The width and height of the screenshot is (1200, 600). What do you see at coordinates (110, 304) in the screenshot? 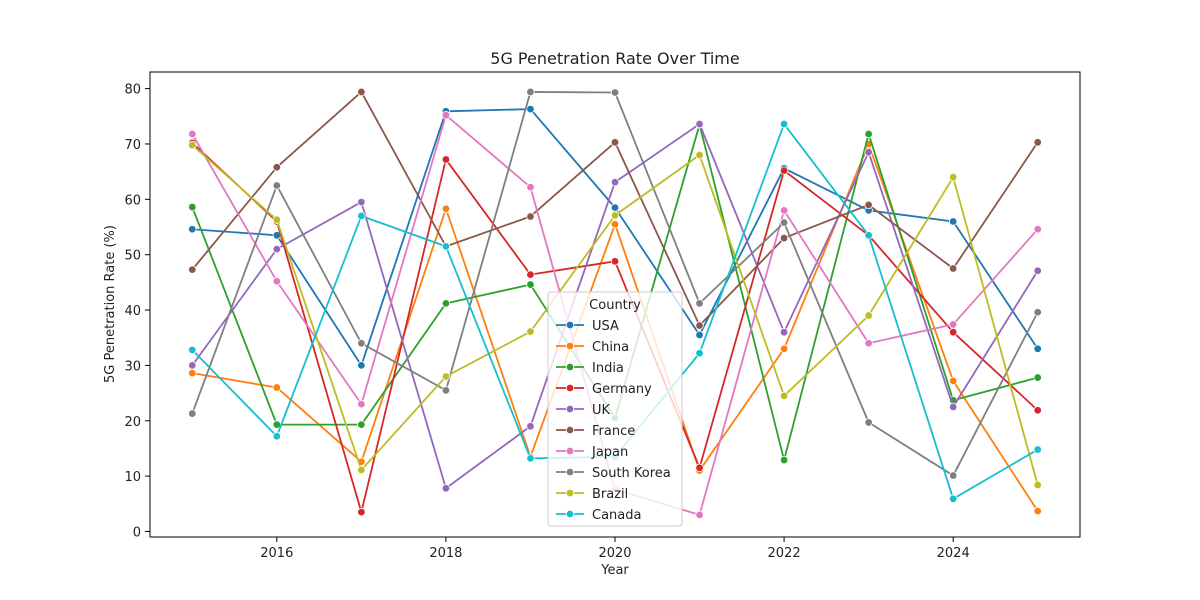
I see `y-axis-label: 5G Penetration Rate (%)` at bounding box center [110, 304].